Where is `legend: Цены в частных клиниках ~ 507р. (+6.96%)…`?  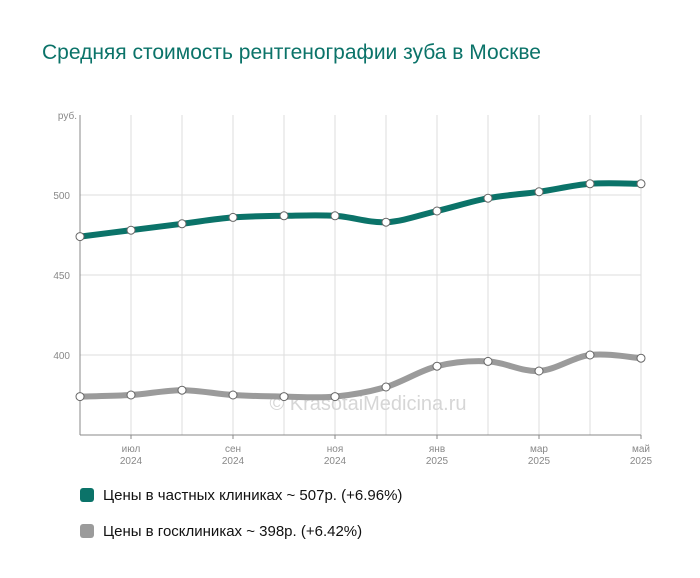
legend: Цены в частных клиниках ~ 507р. (+6.96%)… is located at coordinates (241, 521).